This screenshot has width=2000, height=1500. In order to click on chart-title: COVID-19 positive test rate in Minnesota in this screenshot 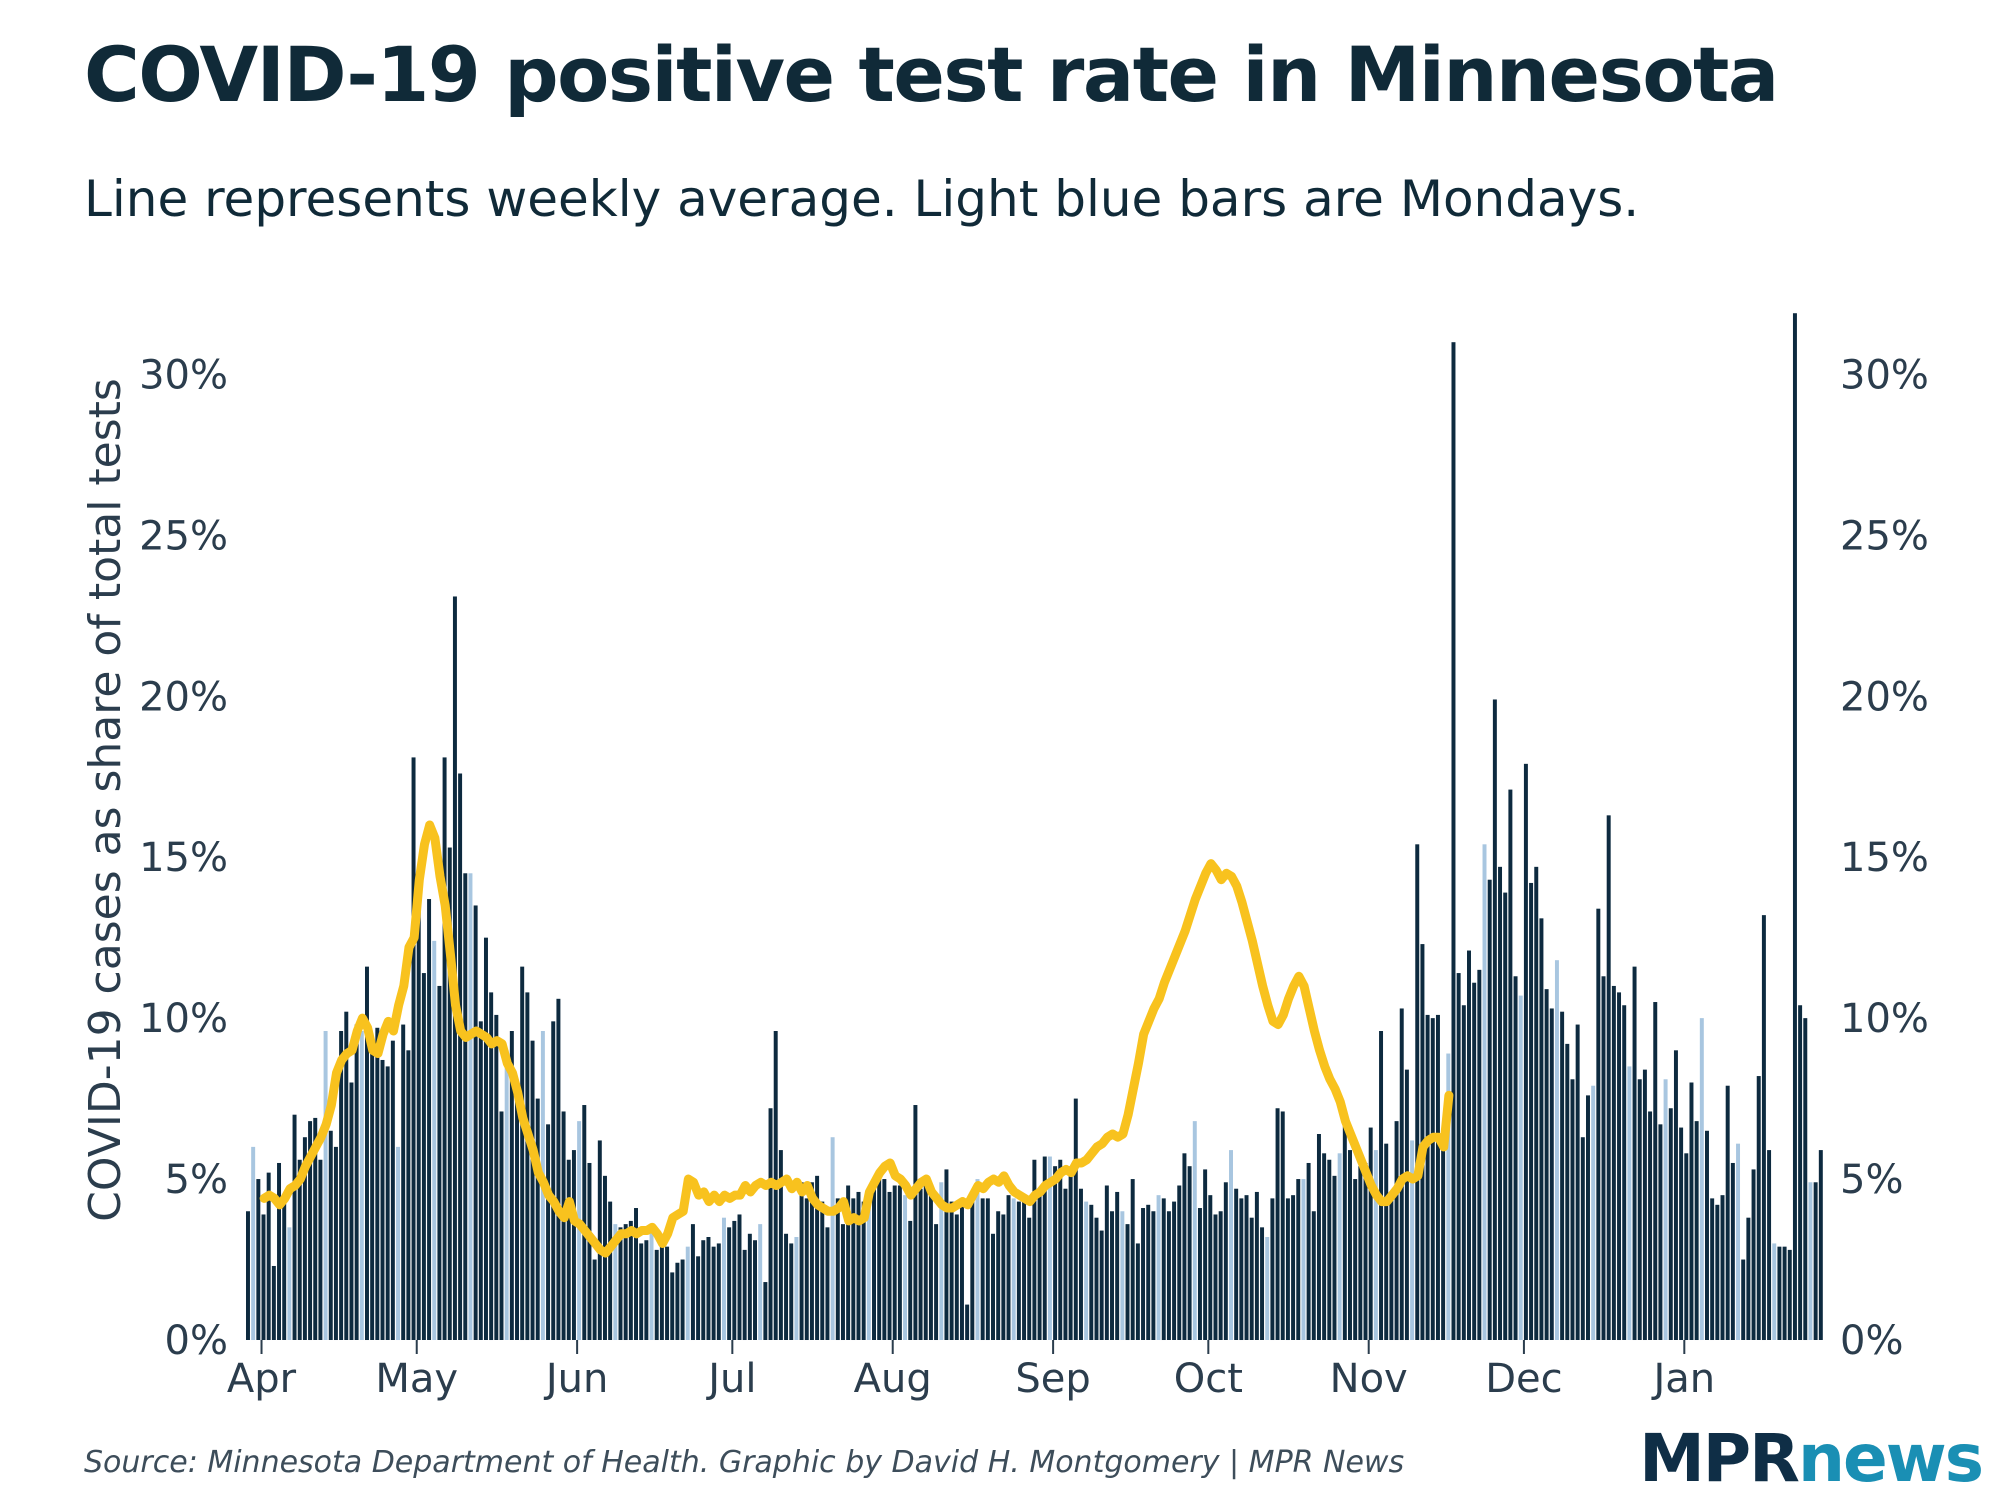, I will do `click(931, 74)`.